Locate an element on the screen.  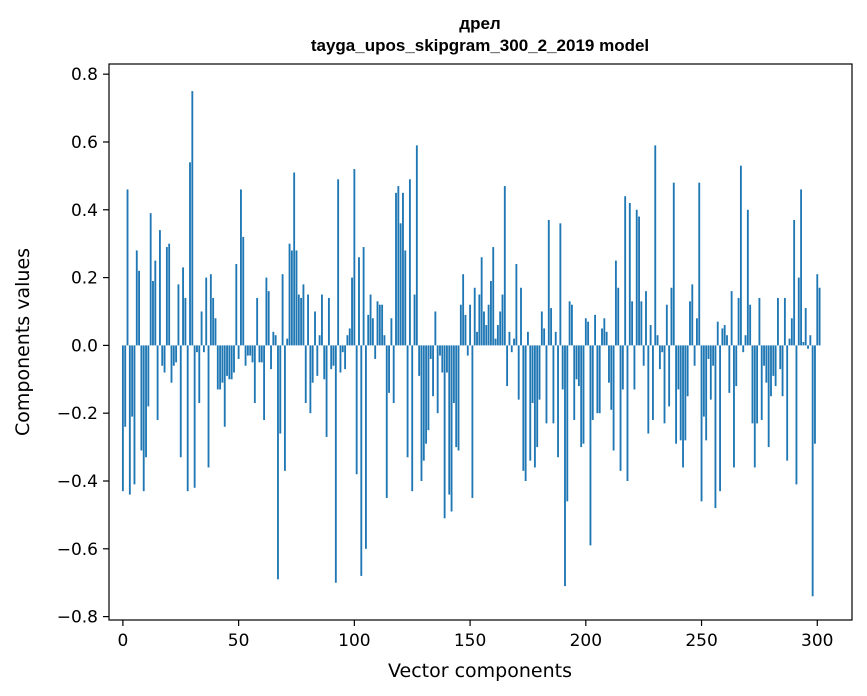
x-tick-label-250: 250 is located at coordinates (701, 641).